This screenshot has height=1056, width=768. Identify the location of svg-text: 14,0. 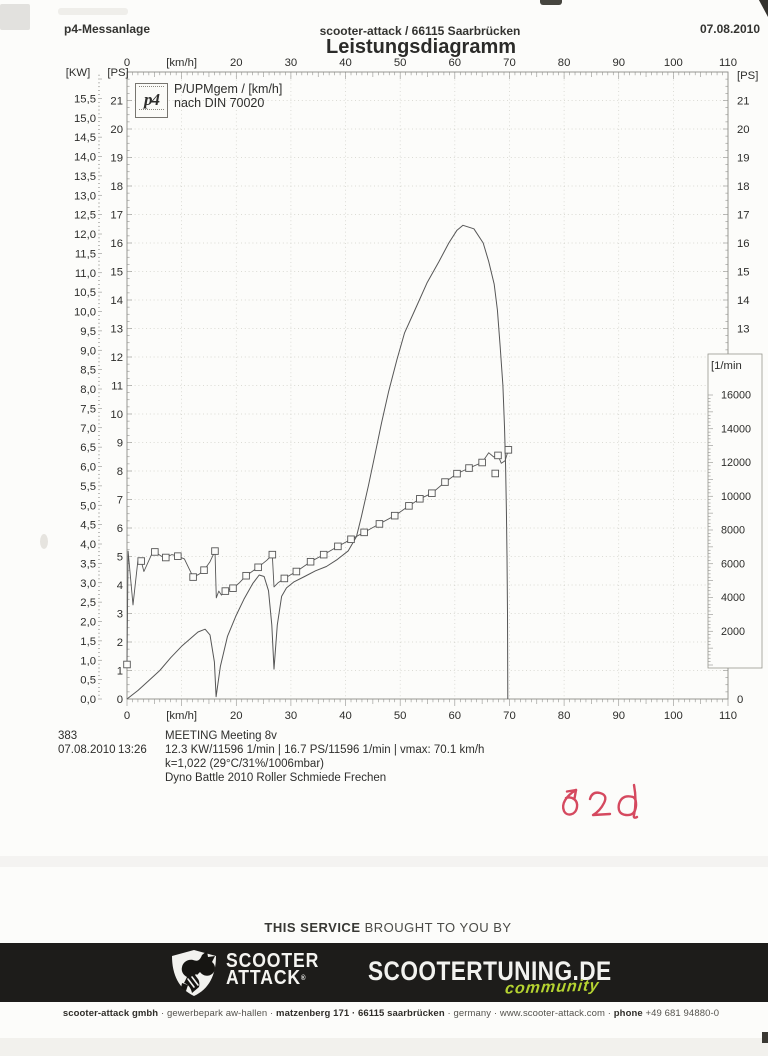
(85, 158).